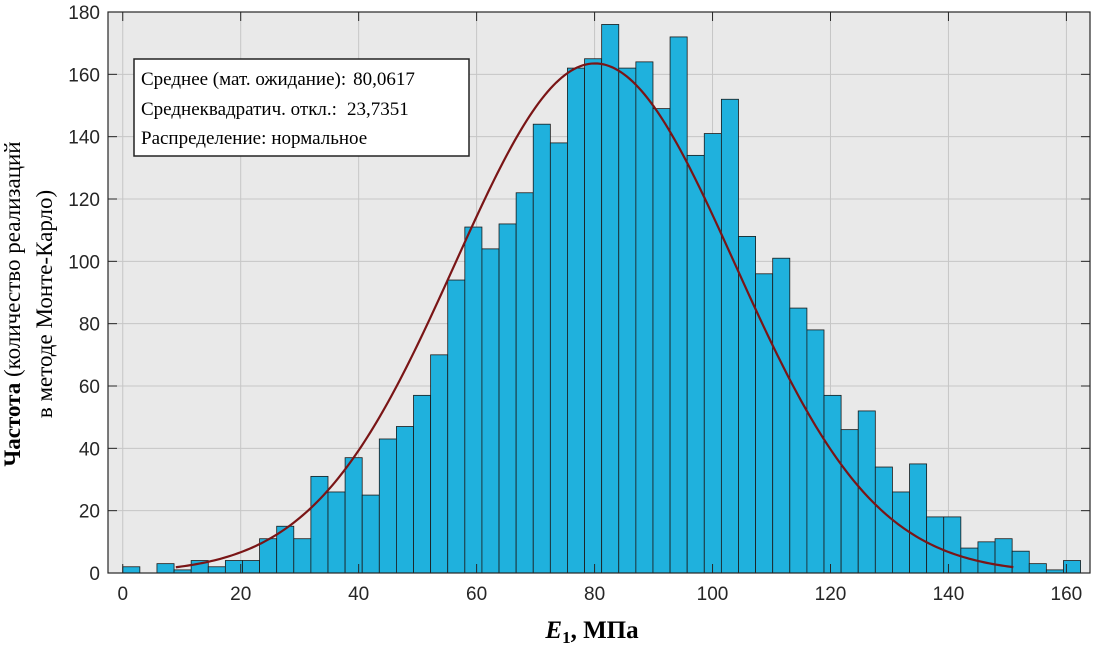 The width and height of the screenshot is (1097, 649). What do you see at coordinates (89, 325) in the screenshot?
I see `y-tick-label: 80` at bounding box center [89, 325].